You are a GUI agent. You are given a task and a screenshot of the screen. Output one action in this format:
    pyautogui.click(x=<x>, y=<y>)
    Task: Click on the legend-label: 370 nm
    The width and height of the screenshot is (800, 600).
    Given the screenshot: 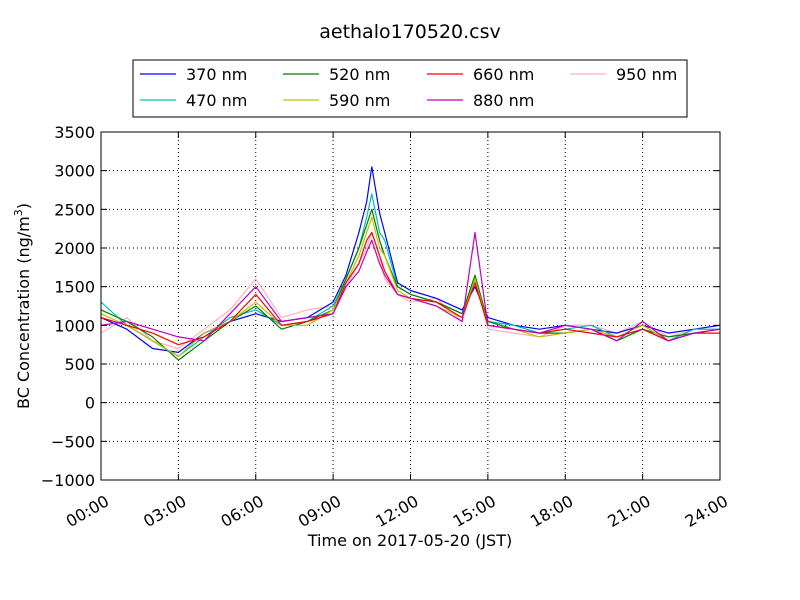 What is the action you would take?
    pyautogui.click(x=216, y=74)
    